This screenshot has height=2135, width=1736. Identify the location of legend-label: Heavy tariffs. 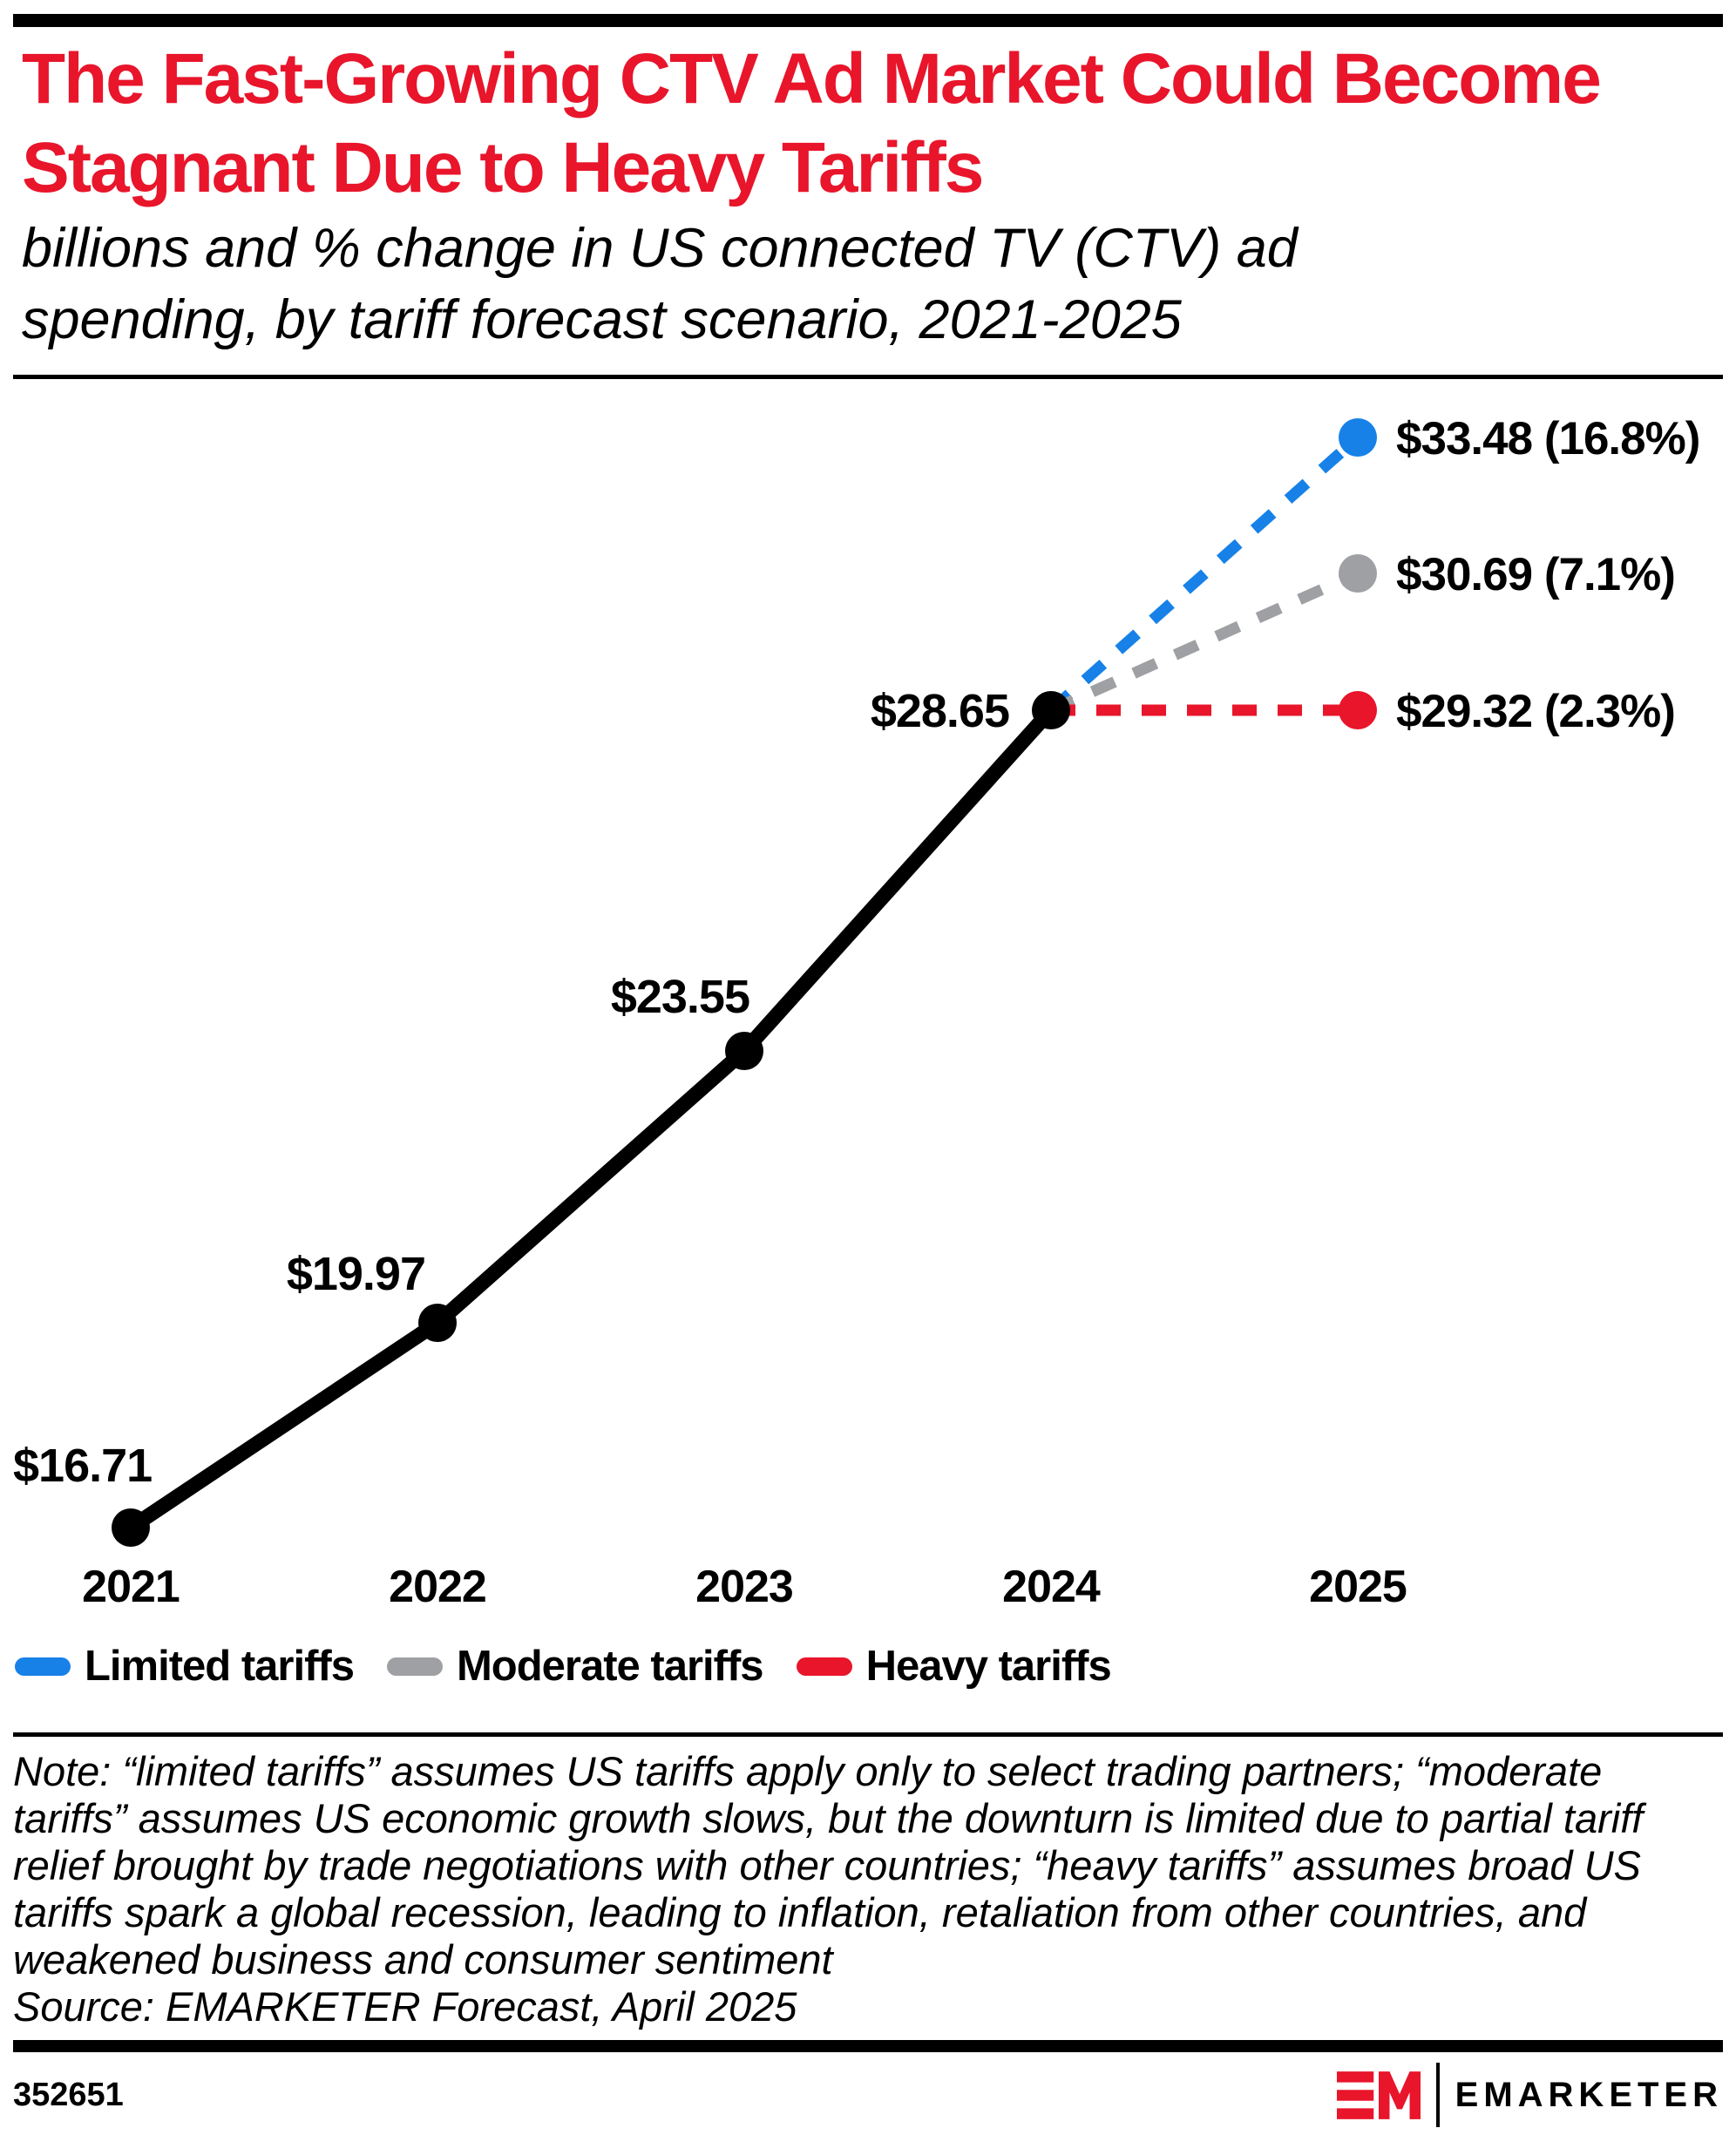
(988, 1666).